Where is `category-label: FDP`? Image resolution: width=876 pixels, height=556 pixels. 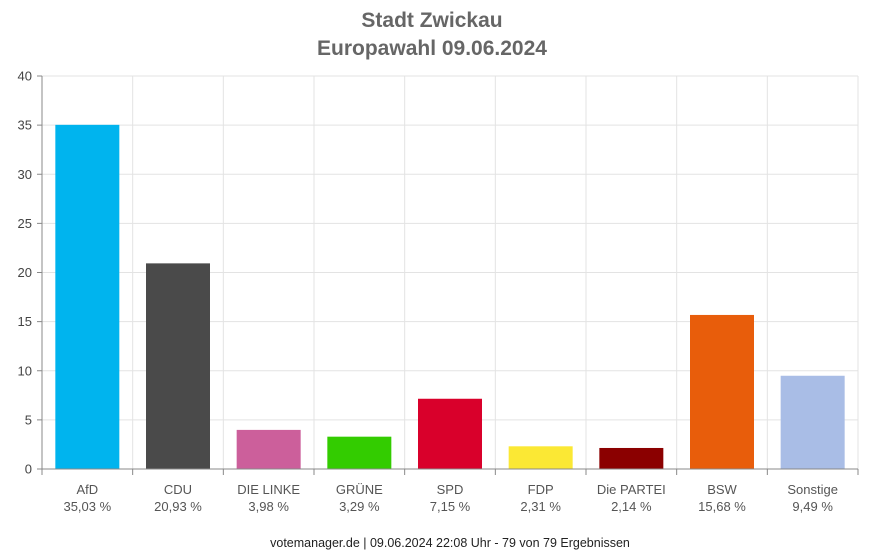 category-label: FDP is located at coordinates (541, 489).